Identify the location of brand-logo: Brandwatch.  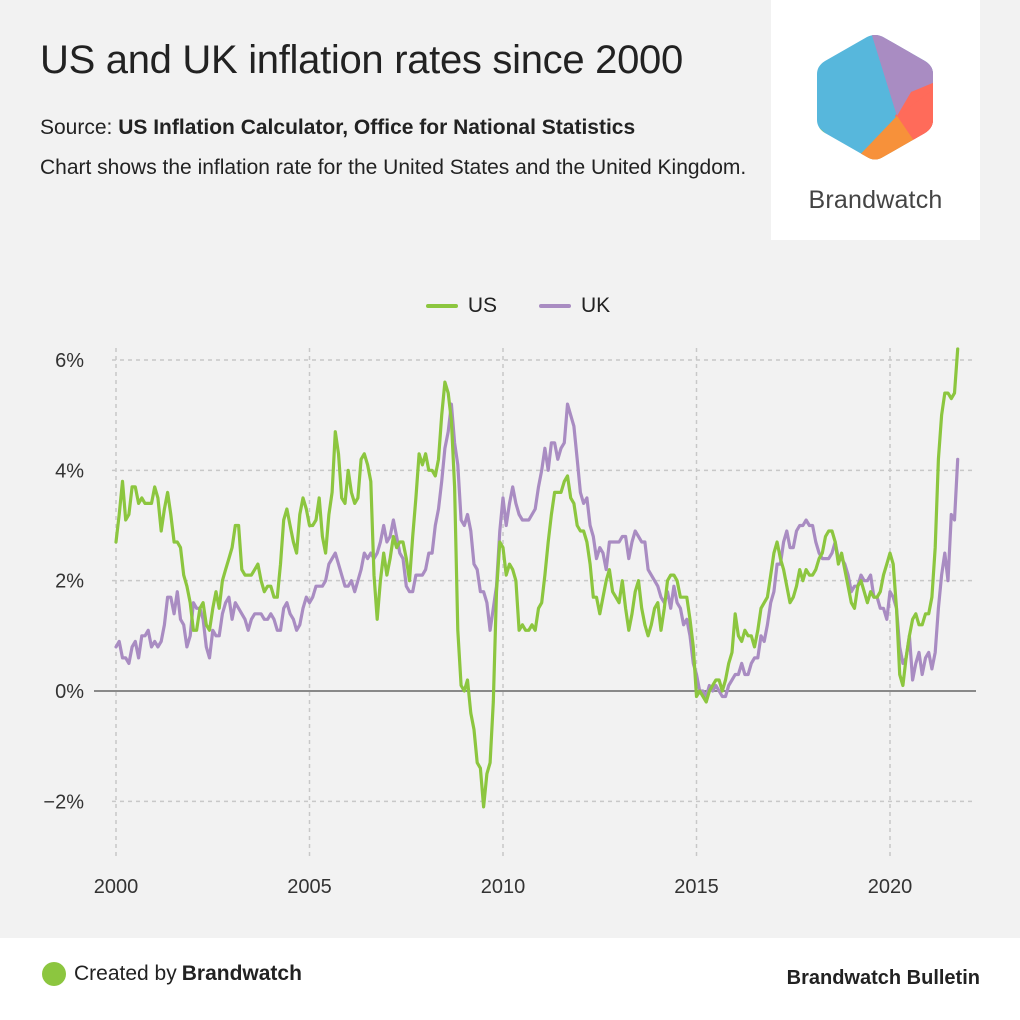
(875, 120).